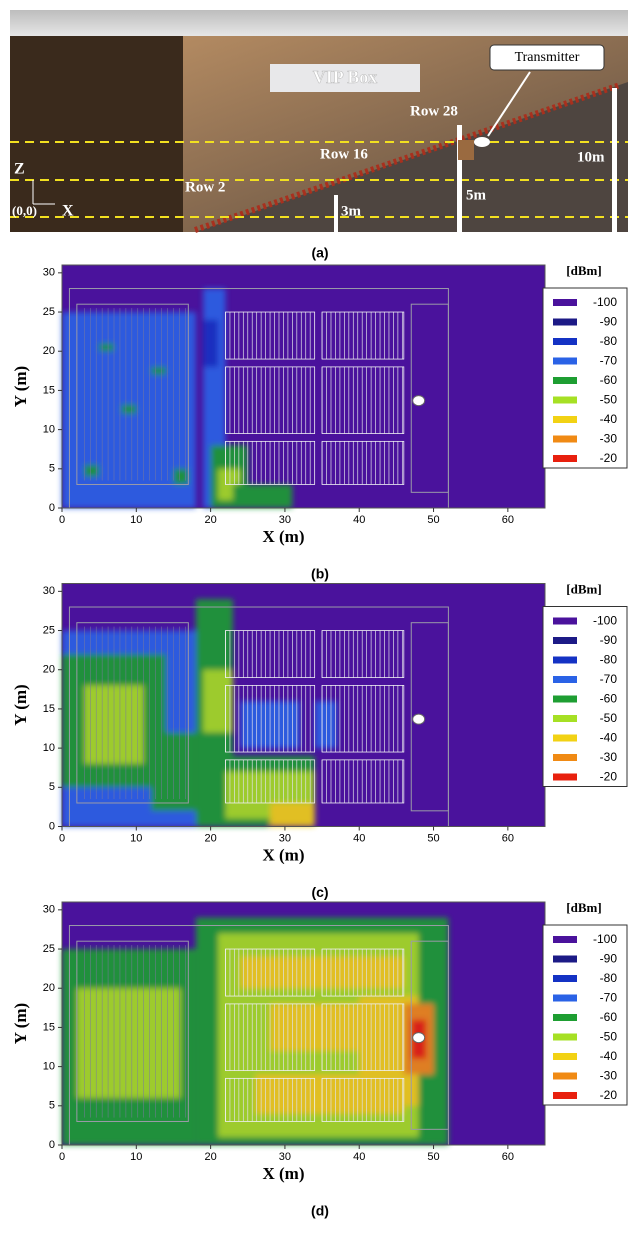 The image size is (630, 1236). What do you see at coordinates (407, 157) in the screenshot?
I see `stairs` at bounding box center [407, 157].